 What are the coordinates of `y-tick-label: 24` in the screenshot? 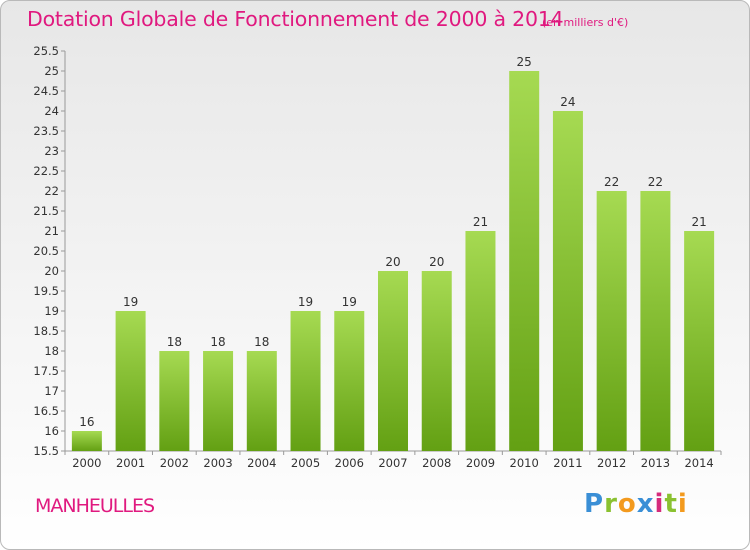 It's located at (51, 111).